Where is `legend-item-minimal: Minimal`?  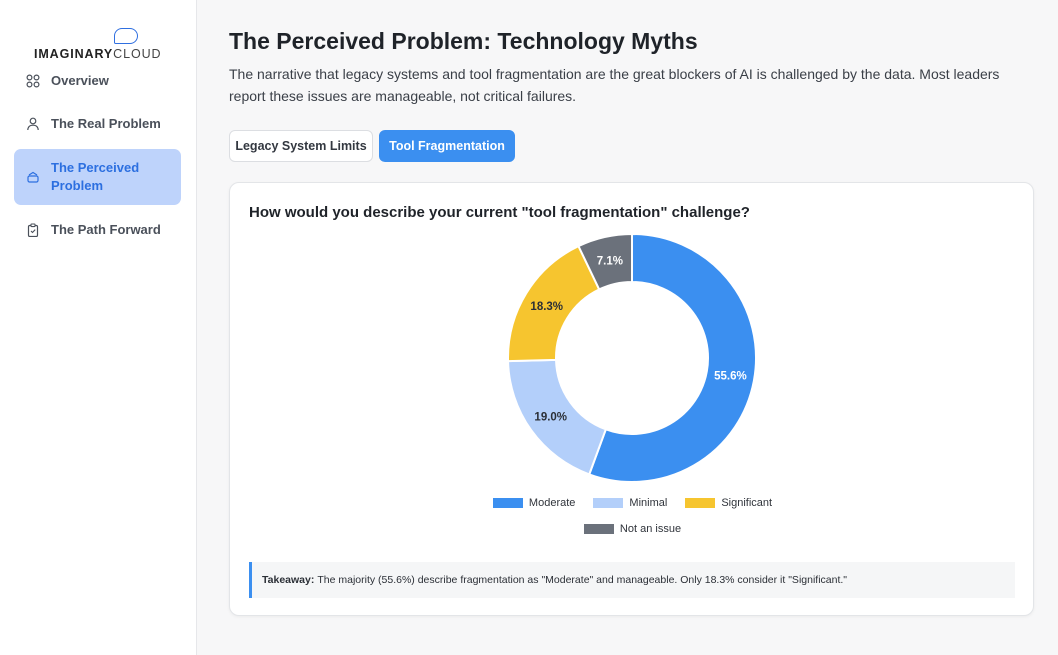 legend-item-minimal: Minimal is located at coordinates (630, 503).